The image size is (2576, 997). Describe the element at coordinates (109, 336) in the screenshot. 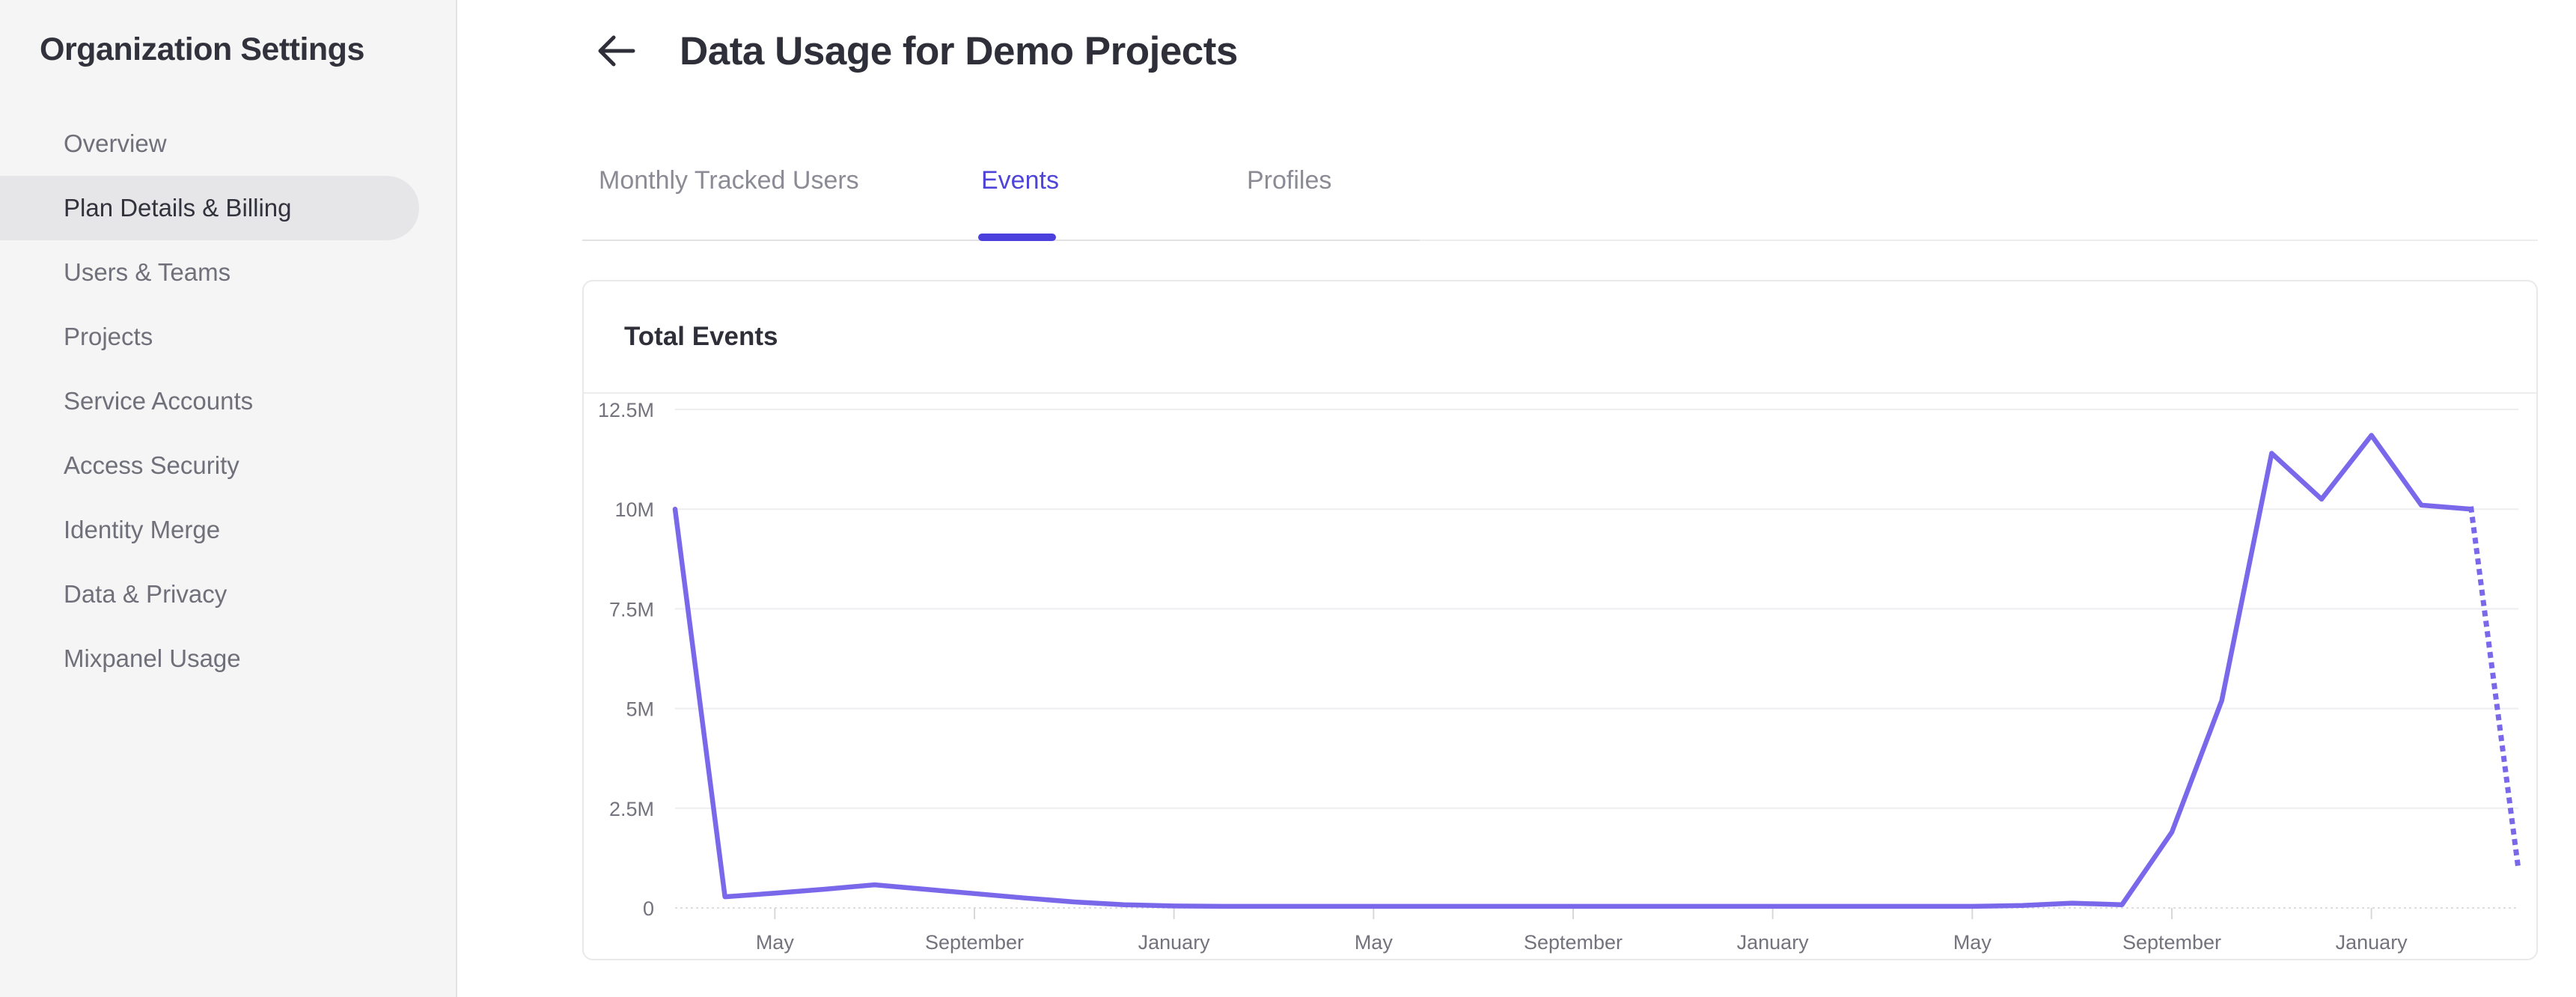

I see `sidebar-item-projects: Projects` at that location.